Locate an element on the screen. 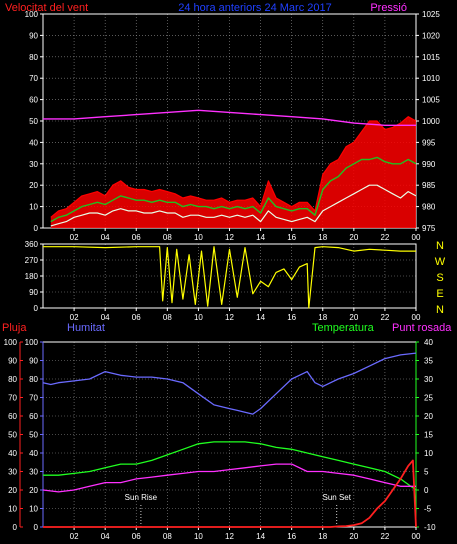 The image size is (457, 544). temperature-axis-title: Temperatura is located at coordinates (343, 328).